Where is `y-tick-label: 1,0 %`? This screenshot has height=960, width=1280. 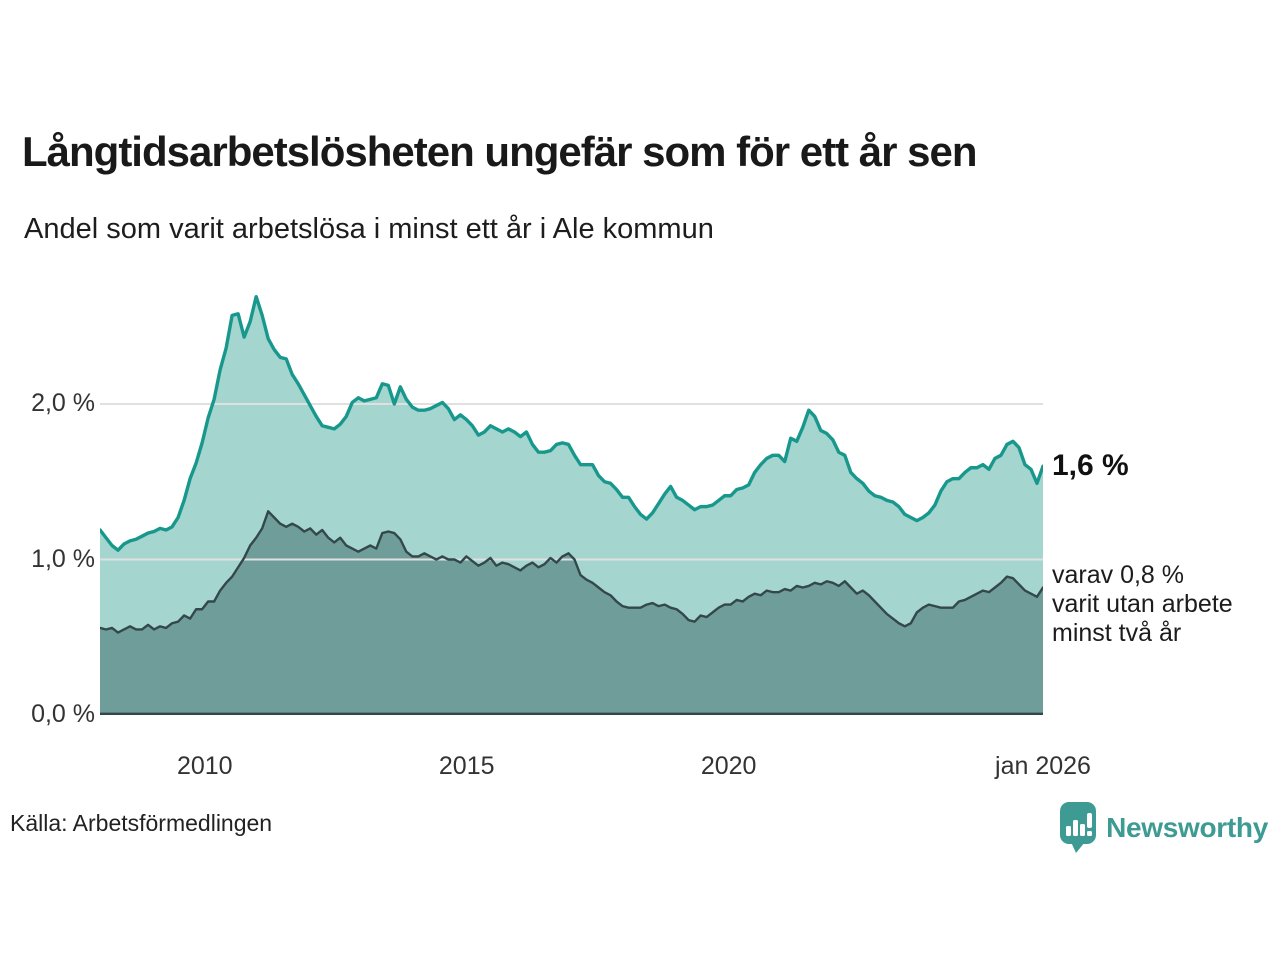 y-tick-label: 1,0 % is located at coordinates (63, 558).